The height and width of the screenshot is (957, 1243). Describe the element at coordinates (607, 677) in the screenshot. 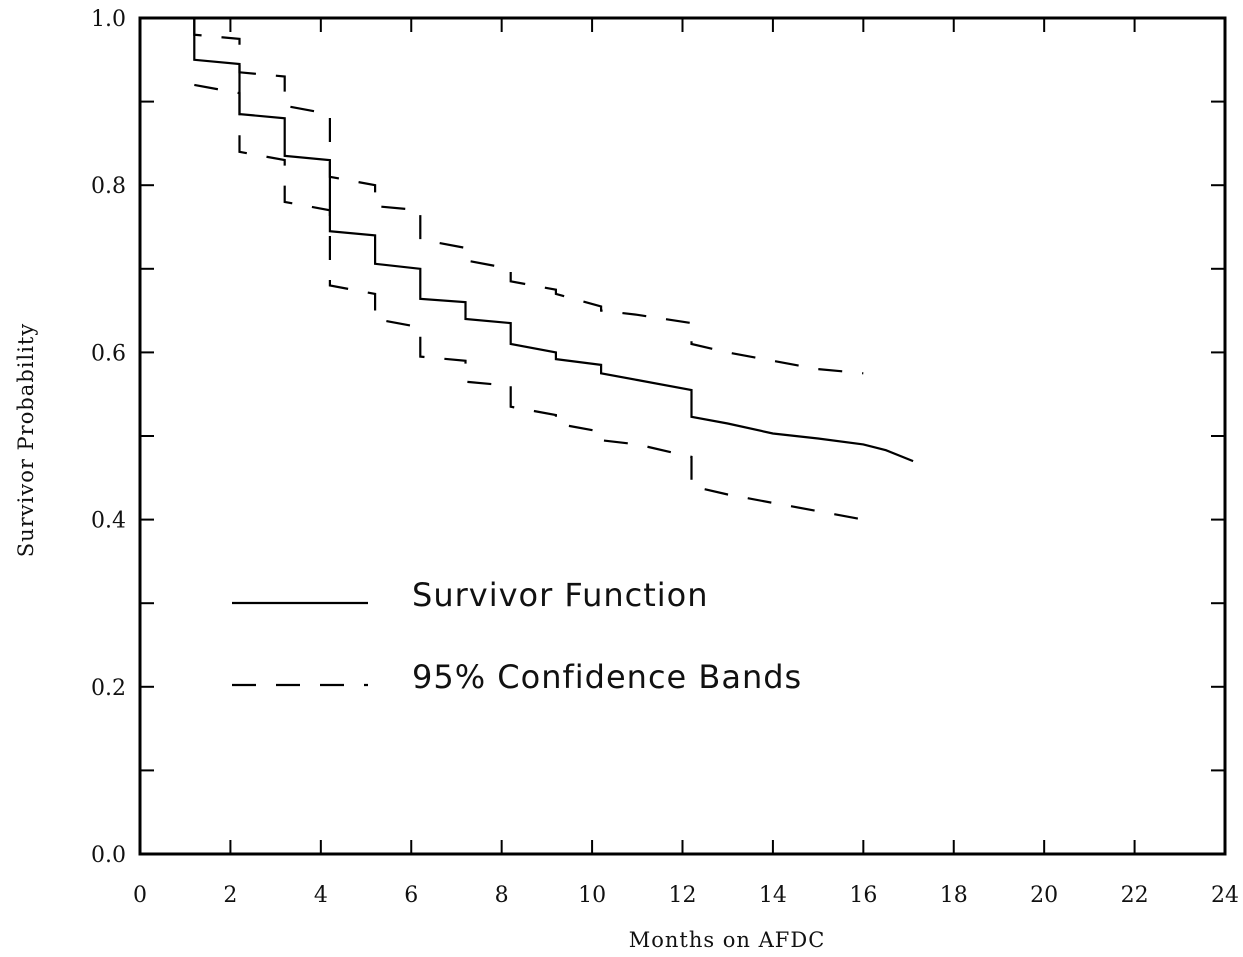

I see `legend-label-confidence-bands: 95% Confidence Bands` at that location.